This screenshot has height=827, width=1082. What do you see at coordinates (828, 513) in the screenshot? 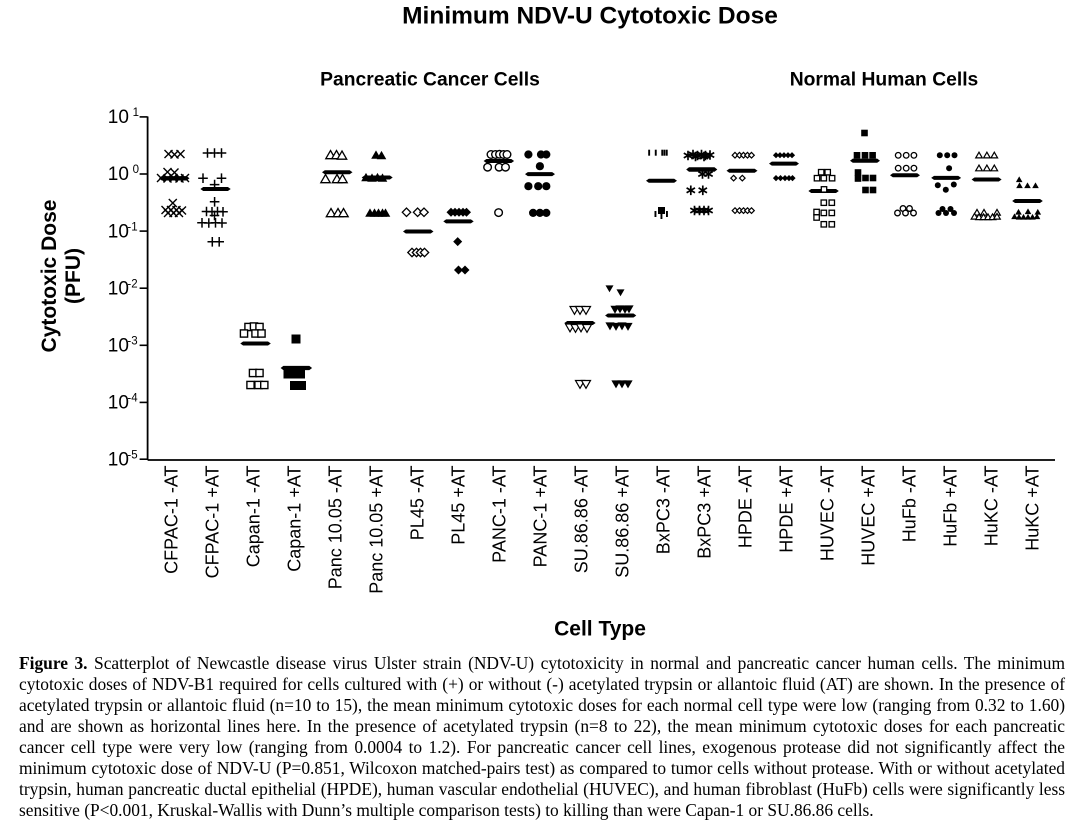
I see `svg-text: HUVEC -AT` at bounding box center [828, 513].